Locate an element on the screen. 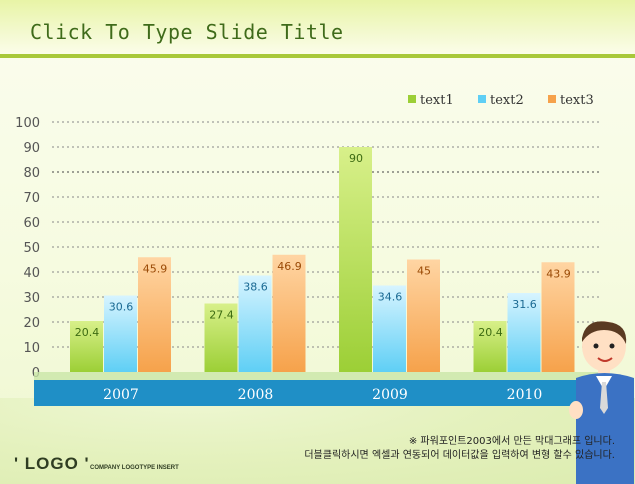 The image size is (635, 484). legend-label: text2 is located at coordinates (507, 100).